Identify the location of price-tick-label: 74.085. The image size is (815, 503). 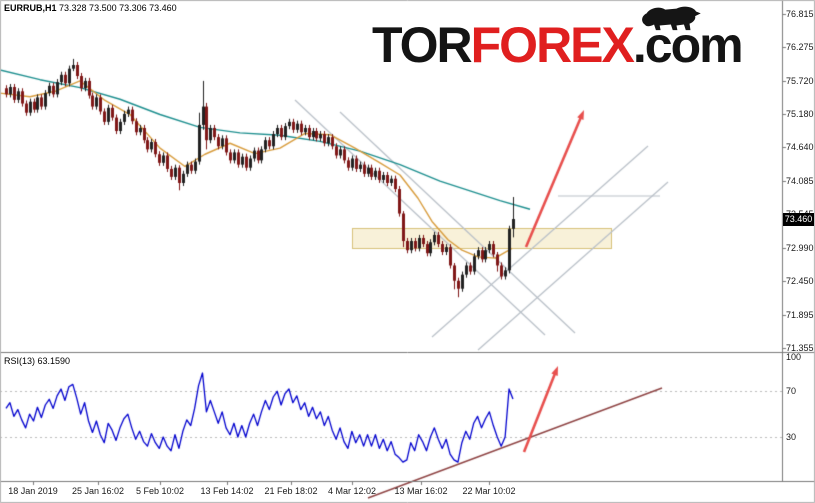
(800, 180).